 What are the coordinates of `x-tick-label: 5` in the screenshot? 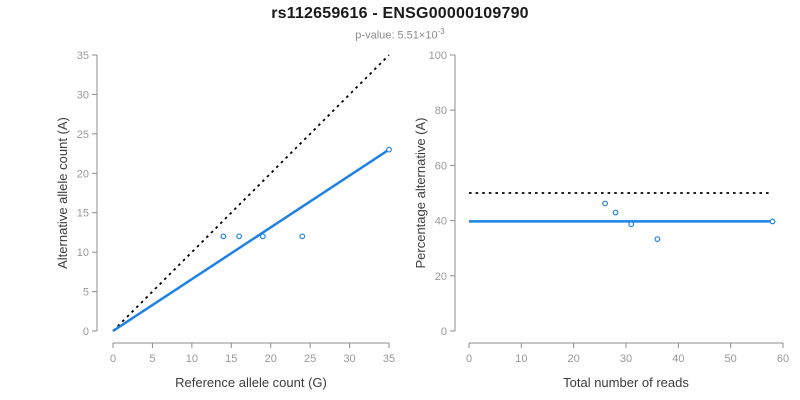 It's located at (152, 359).